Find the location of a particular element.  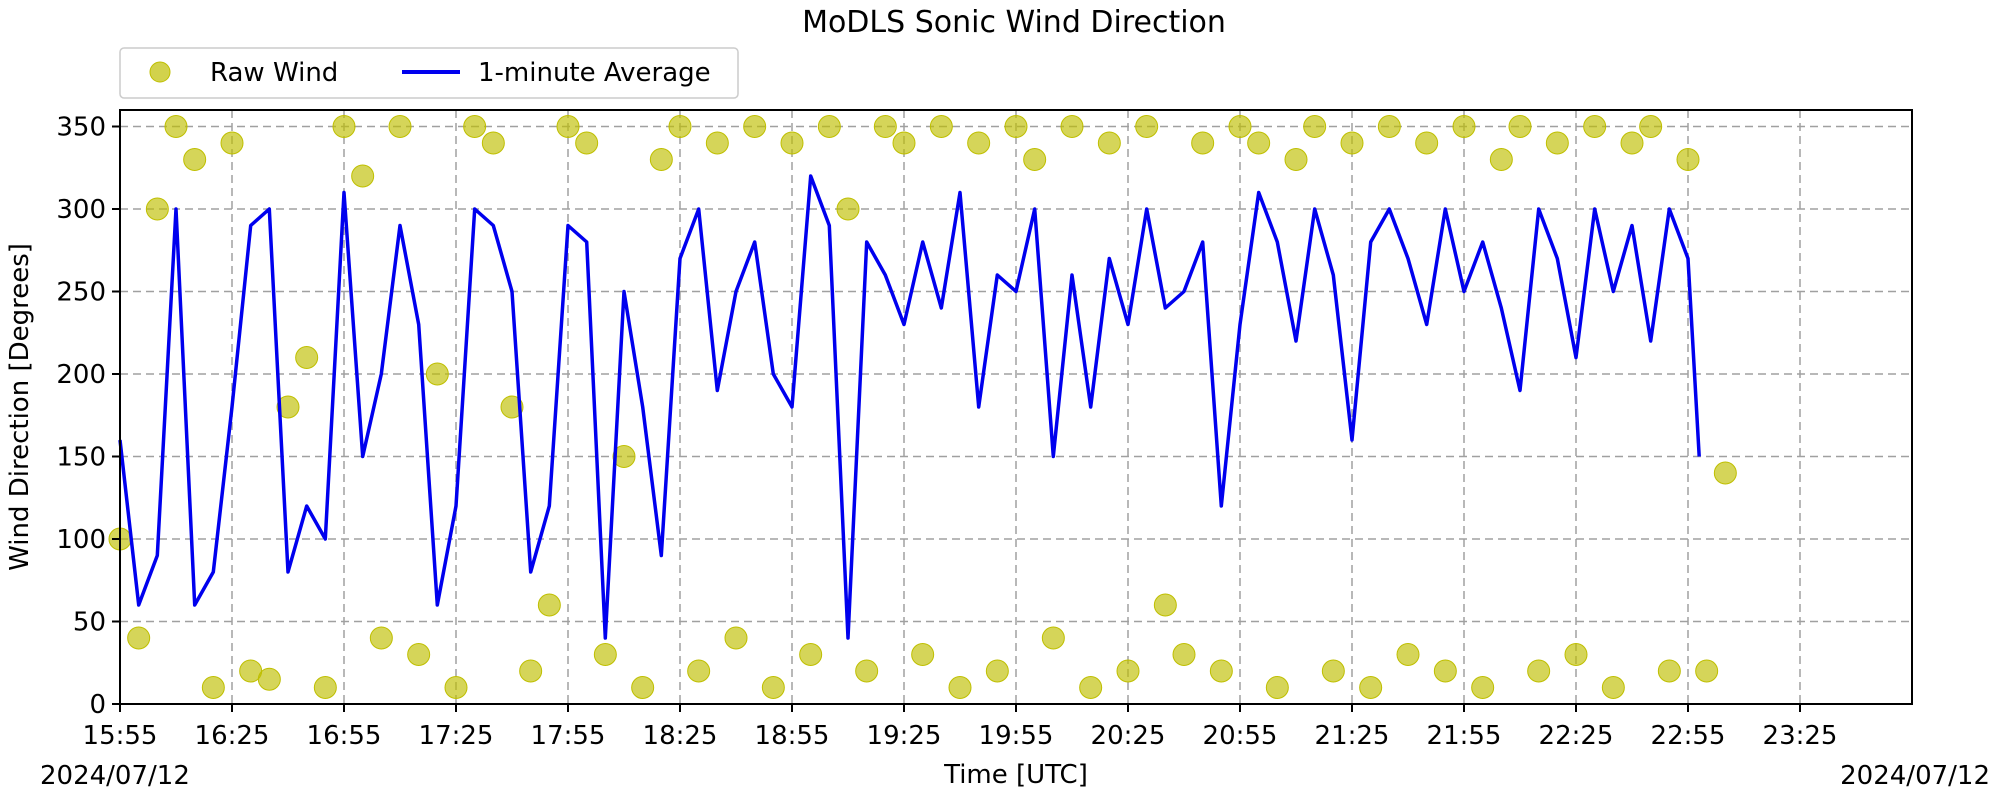

x-tick-label: 17:55 is located at coordinates (568, 736).